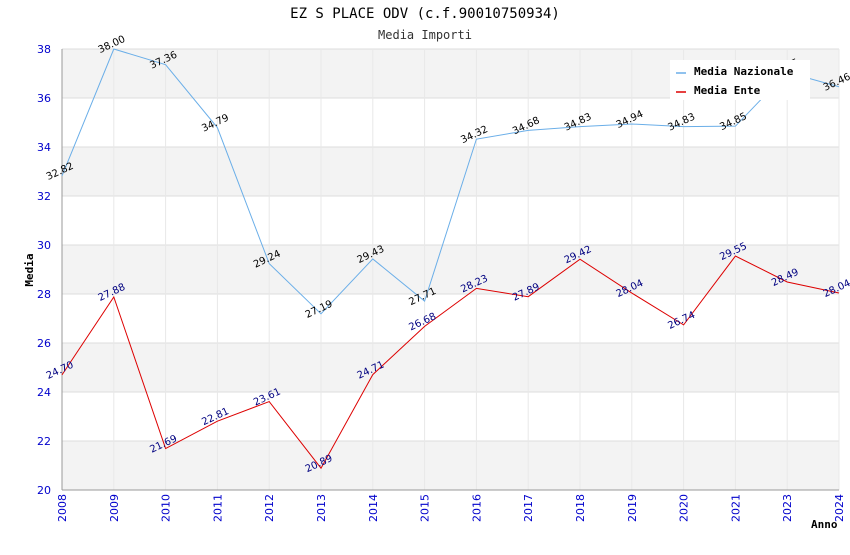 The height and width of the screenshot is (555, 850). I want to click on legend: Media Nazionale Media Ente, so click(740, 80).